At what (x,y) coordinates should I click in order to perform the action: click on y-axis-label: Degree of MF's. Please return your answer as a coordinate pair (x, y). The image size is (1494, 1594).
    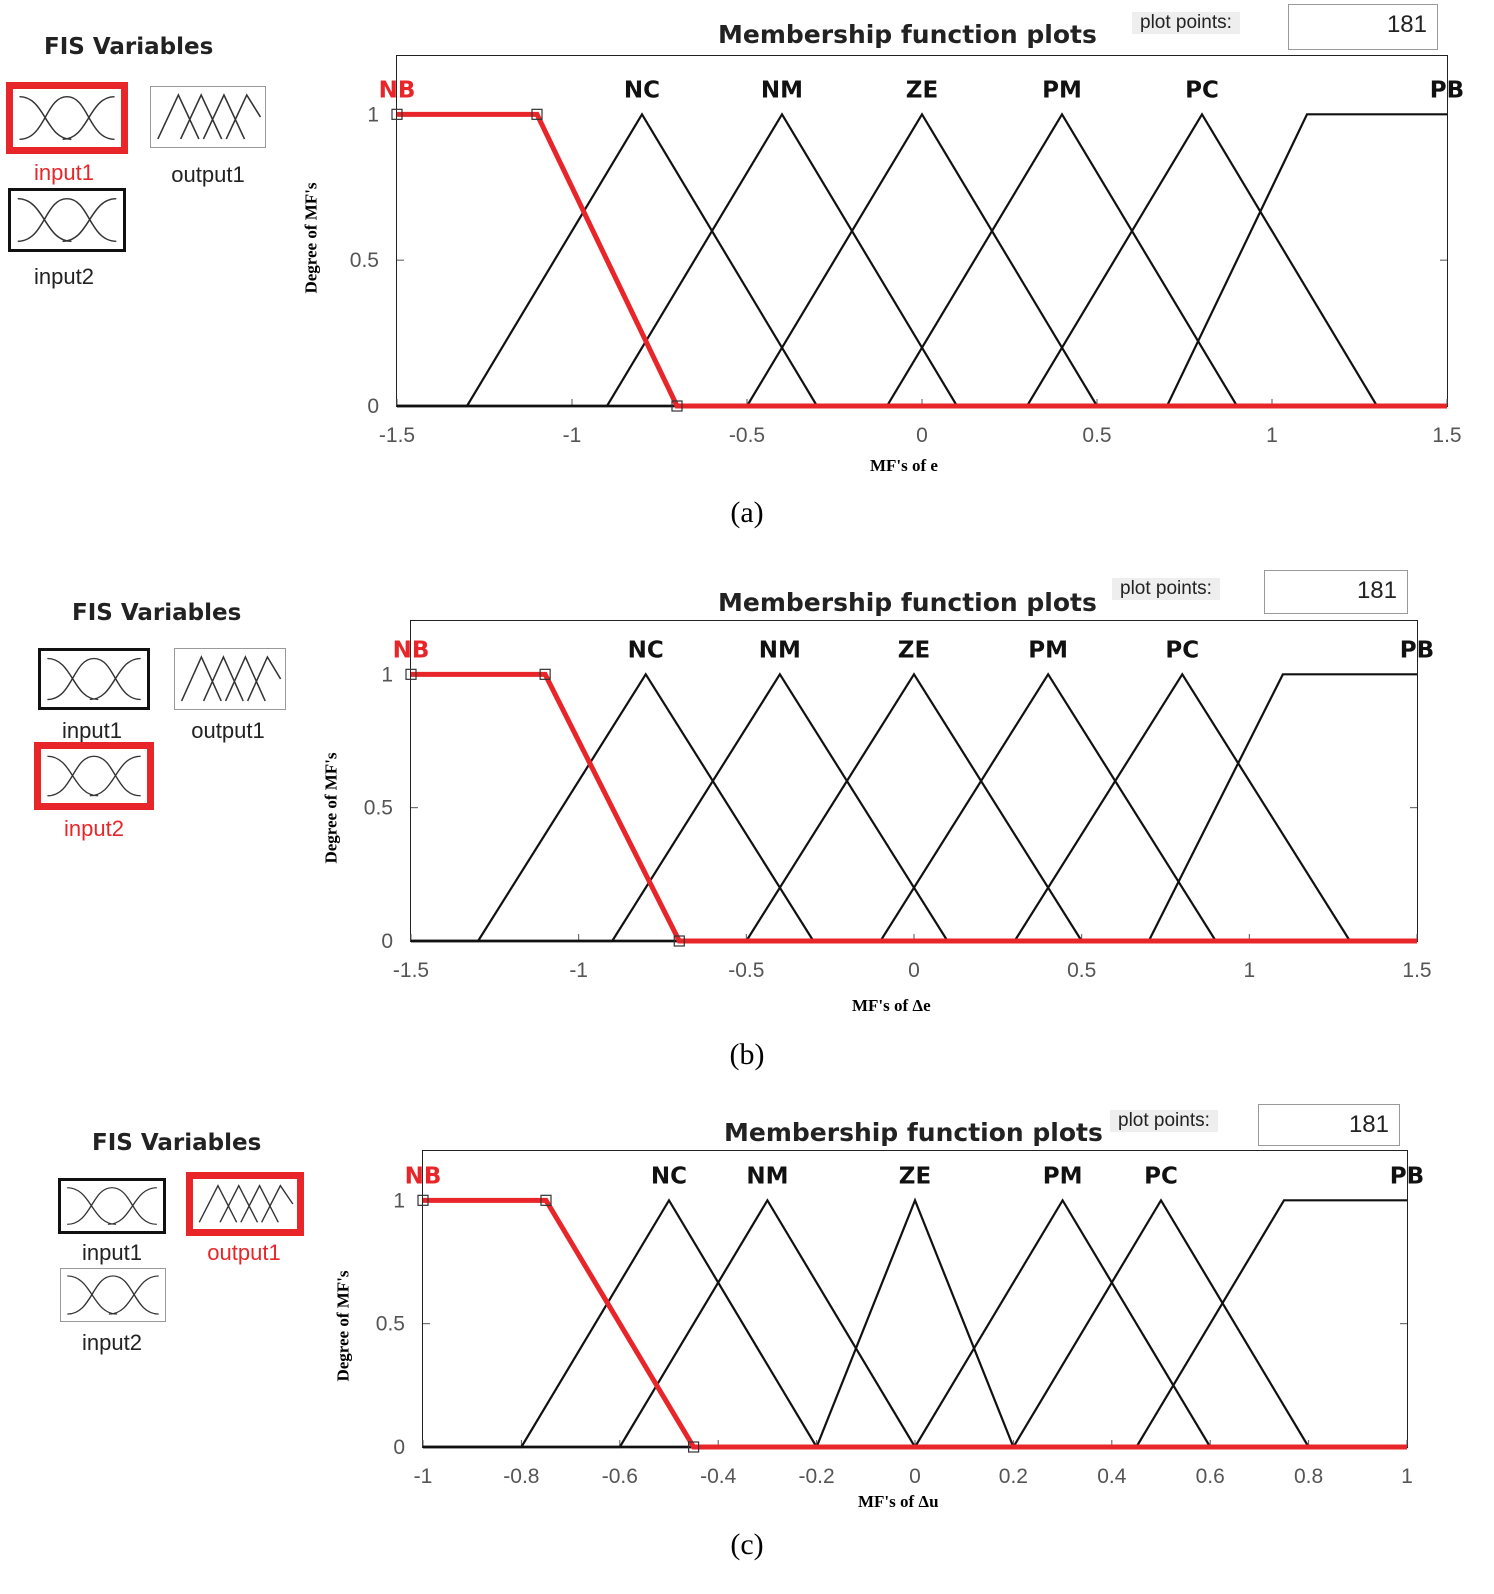
    Looking at the image, I should click on (343, 1326).